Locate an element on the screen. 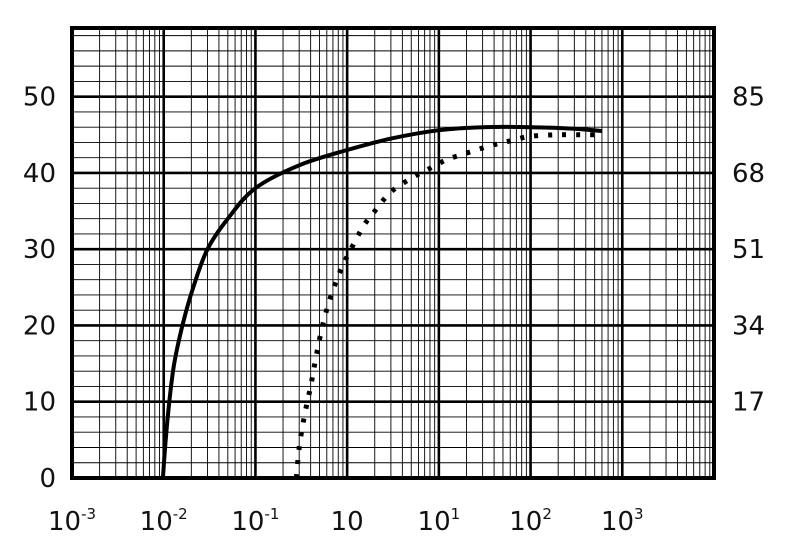 The width and height of the screenshot is (800, 547). left-axis-labels: 0 10 20 30 40 50 is located at coordinates (39, 288).